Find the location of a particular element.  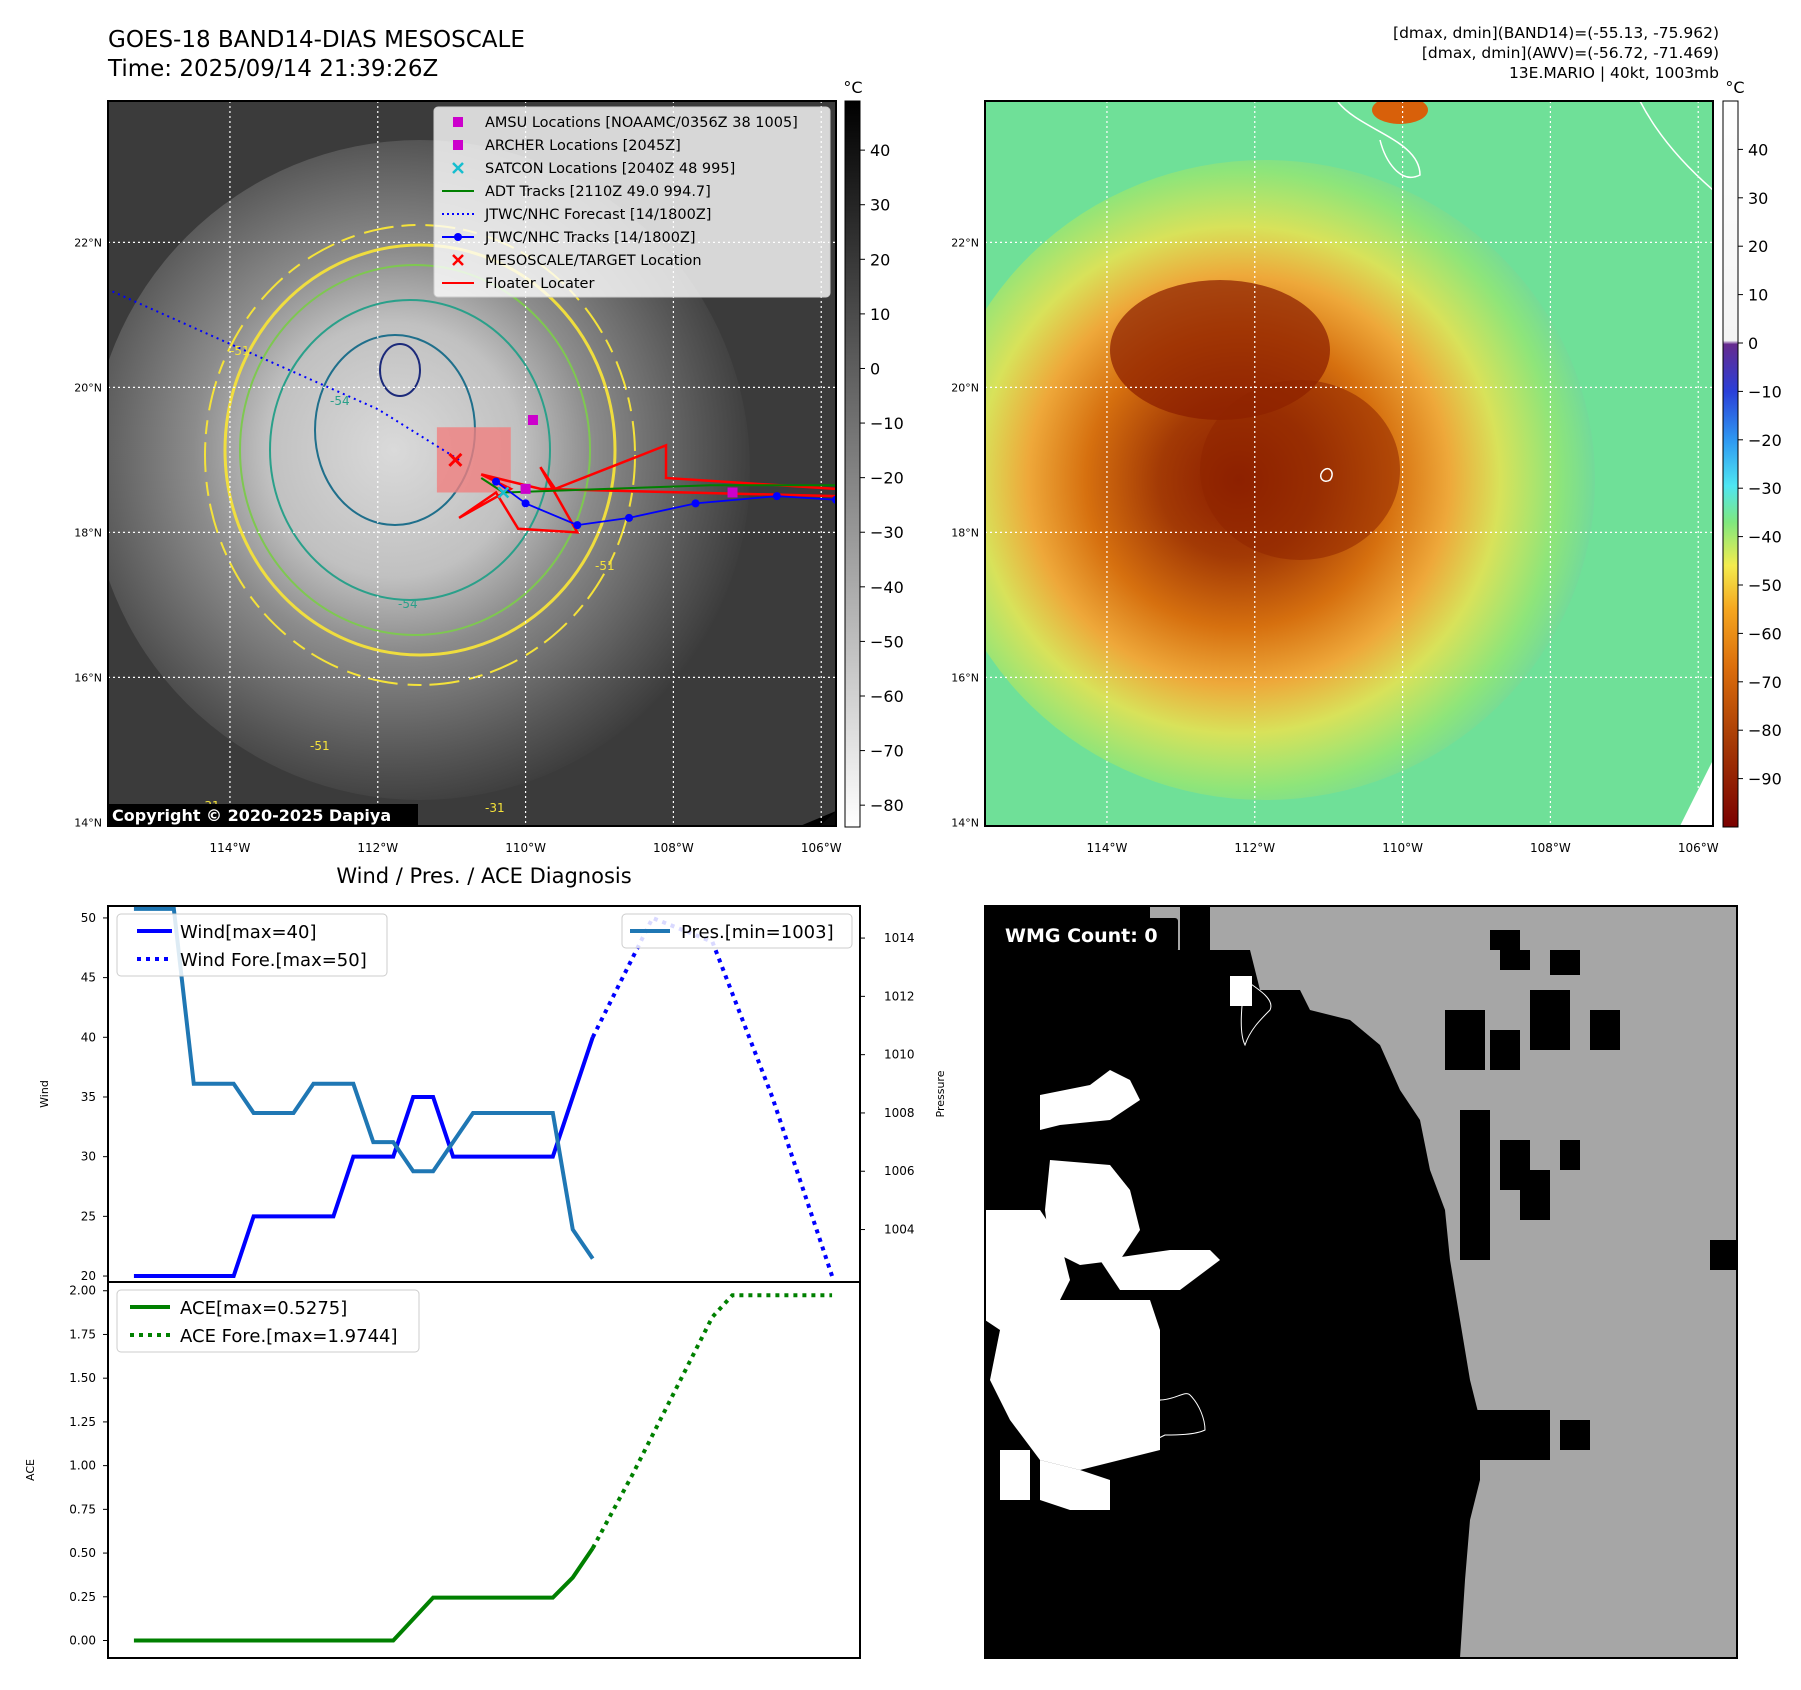

chart-title: GOES-18 BAND14-DIAS MESOSCALE is located at coordinates (316, 40).